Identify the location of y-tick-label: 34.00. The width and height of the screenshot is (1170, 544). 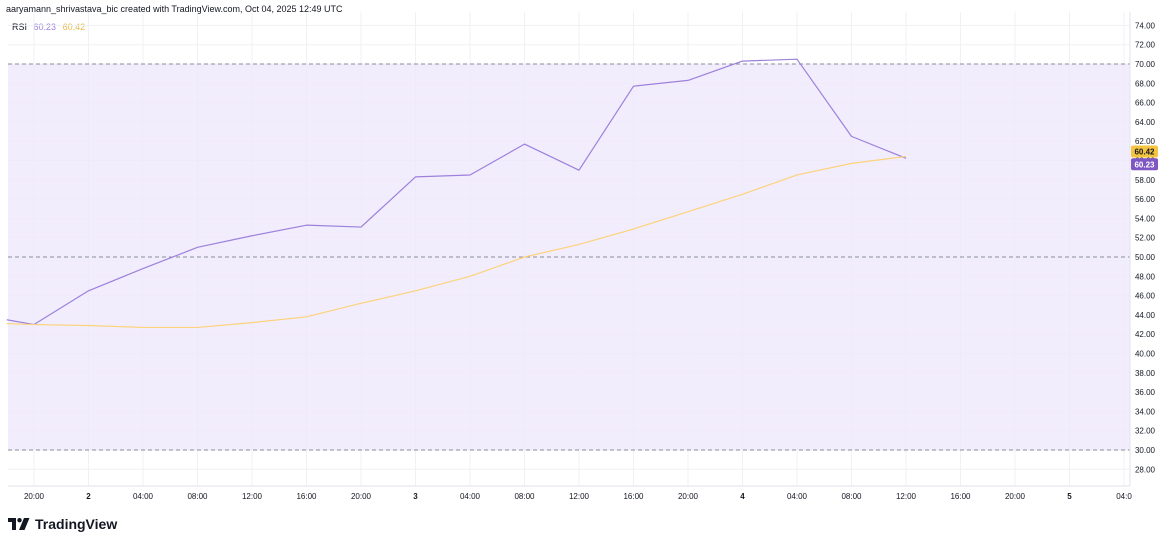
(1145, 411).